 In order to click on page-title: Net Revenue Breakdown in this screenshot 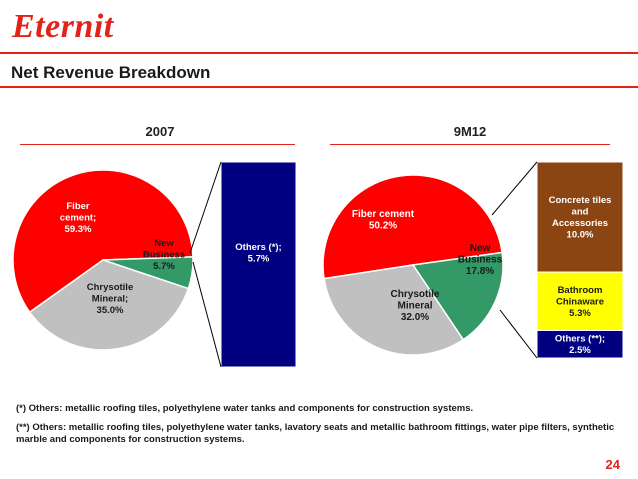, I will do `click(111, 72)`.